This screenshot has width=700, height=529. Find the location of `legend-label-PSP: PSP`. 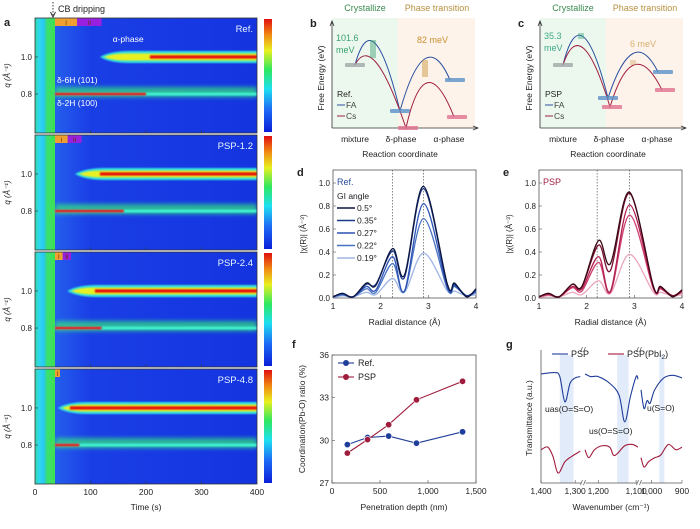

legend-label-PSP: PSP is located at coordinates (580, 354).